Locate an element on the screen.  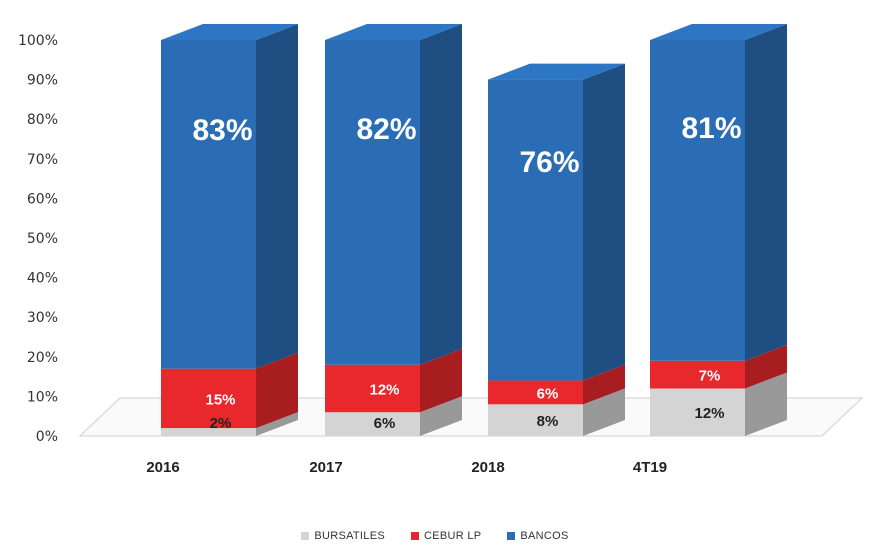
data-label-cebur-lp: 7% is located at coordinates (710, 376).